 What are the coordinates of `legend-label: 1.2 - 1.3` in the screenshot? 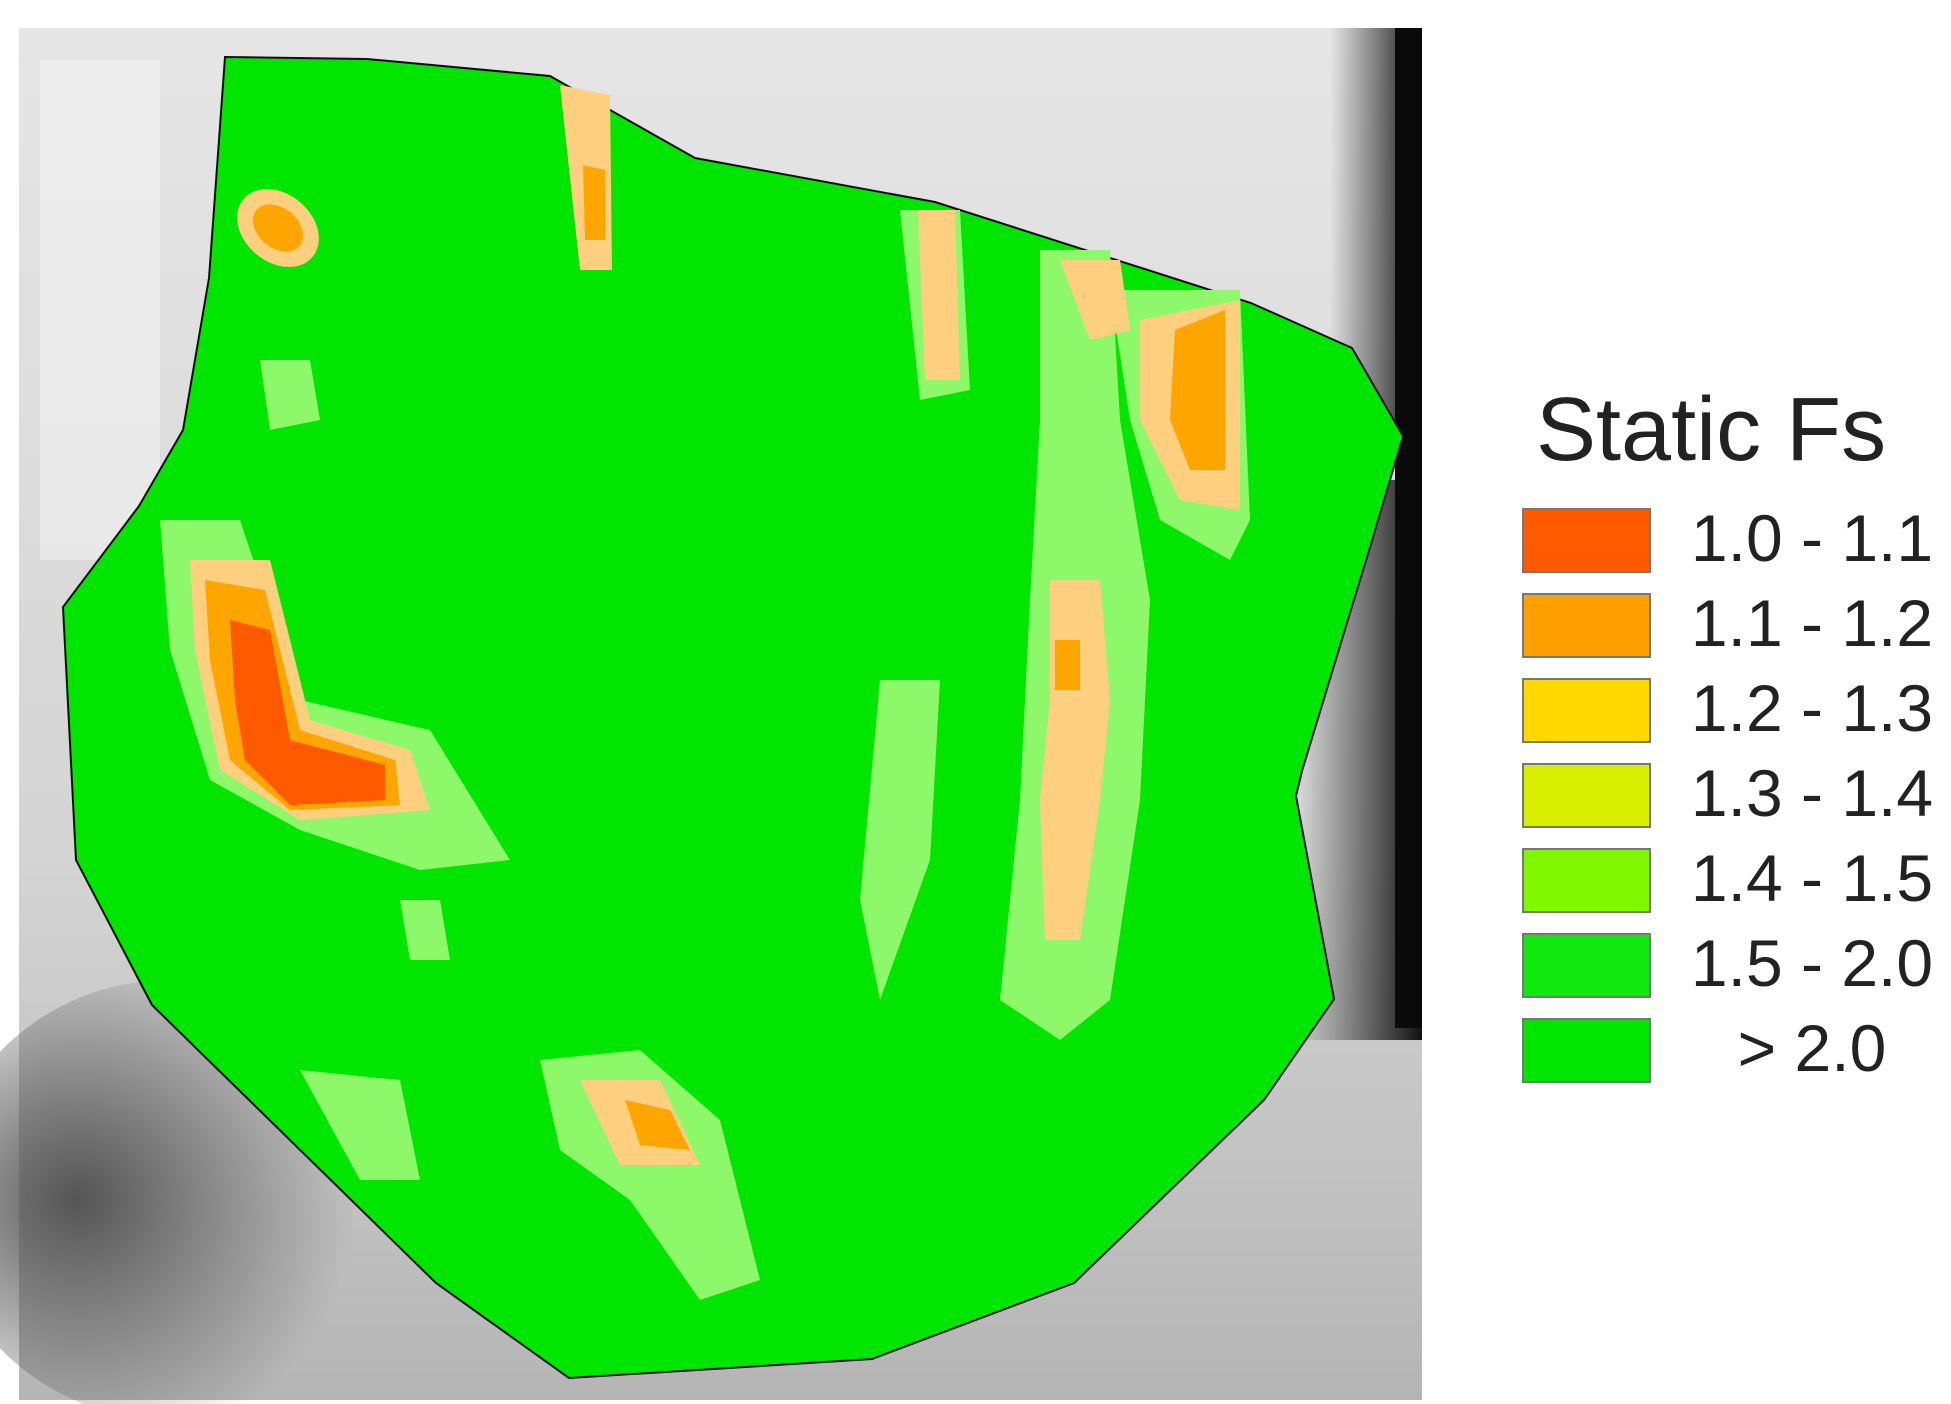 It's located at (1812, 708).